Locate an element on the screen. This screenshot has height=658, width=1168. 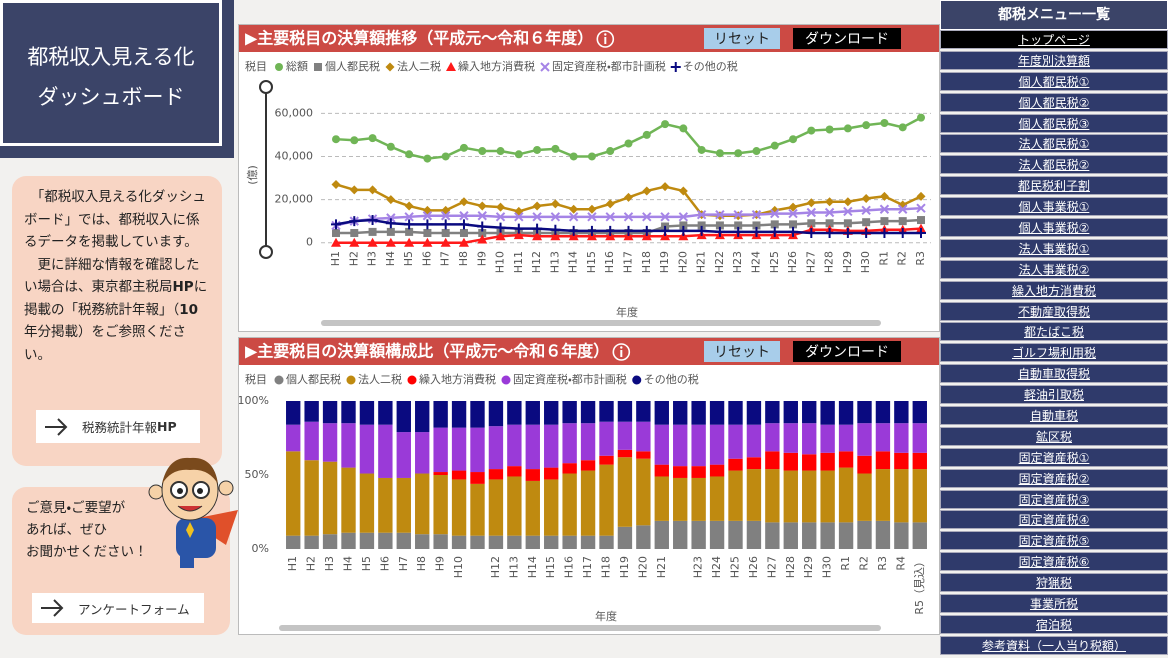
y-tick-label: 0% is located at coordinates (260, 548).